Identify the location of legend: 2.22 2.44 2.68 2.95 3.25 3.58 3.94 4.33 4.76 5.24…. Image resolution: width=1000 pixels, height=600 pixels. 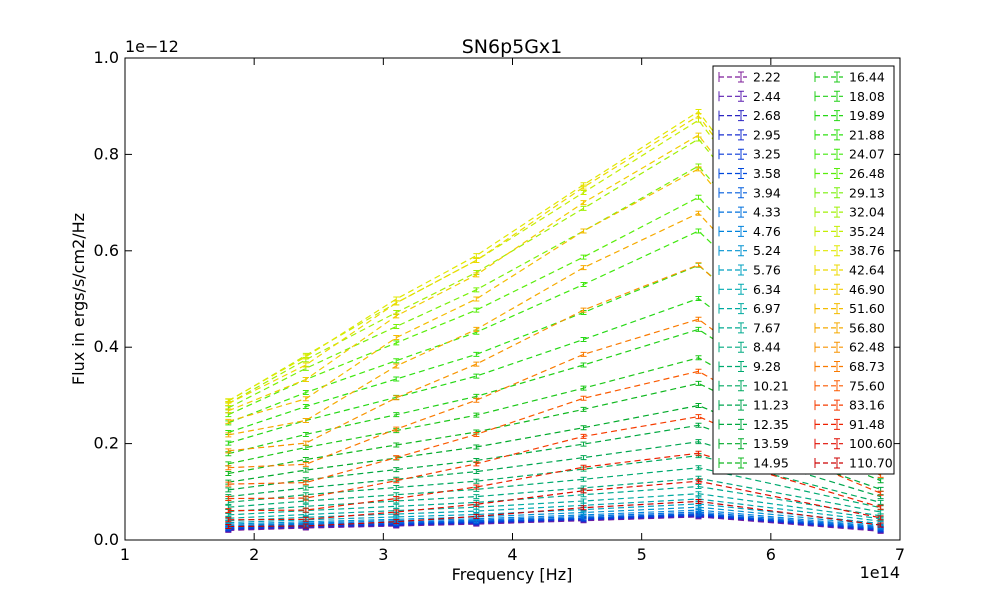
(803, 270).